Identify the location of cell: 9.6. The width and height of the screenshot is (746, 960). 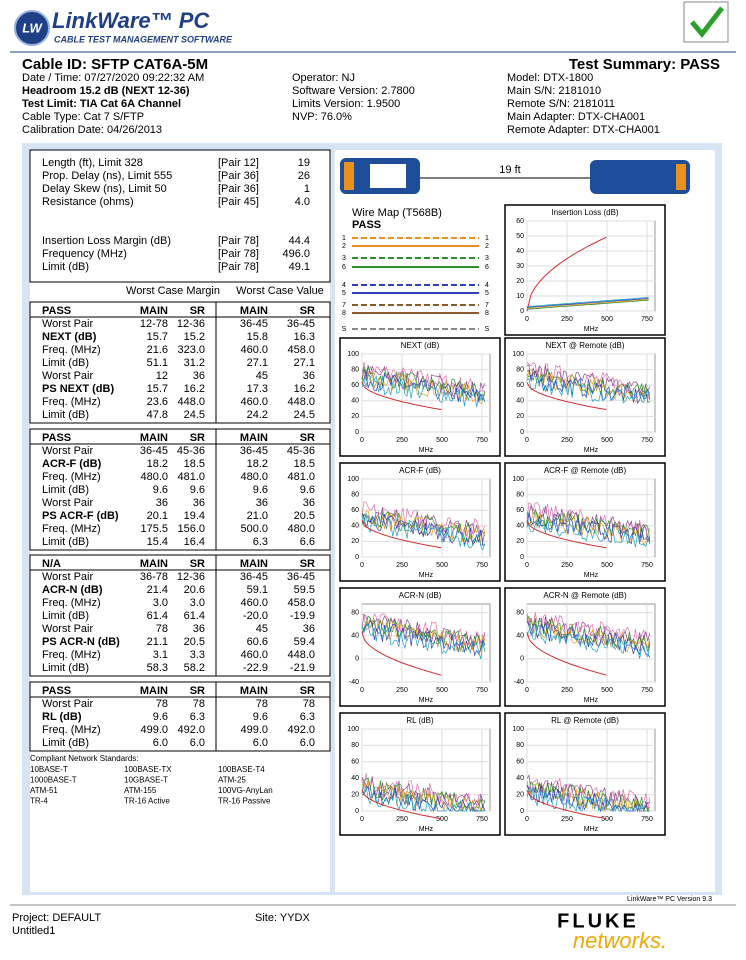
(197, 490).